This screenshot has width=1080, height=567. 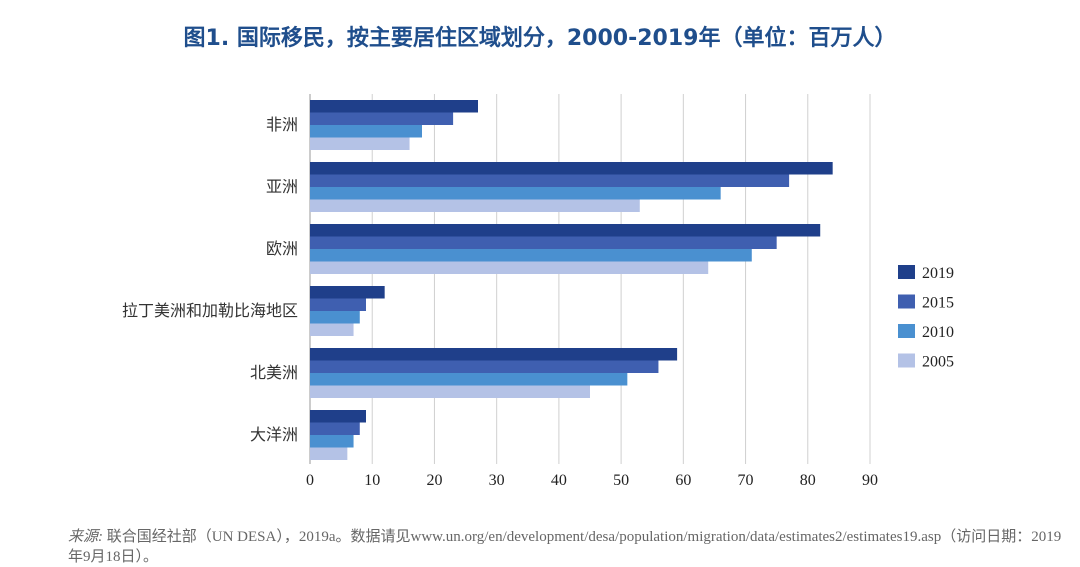 What do you see at coordinates (938, 273) in the screenshot?
I see `legend-label: 2019` at bounding box center [938, 273].